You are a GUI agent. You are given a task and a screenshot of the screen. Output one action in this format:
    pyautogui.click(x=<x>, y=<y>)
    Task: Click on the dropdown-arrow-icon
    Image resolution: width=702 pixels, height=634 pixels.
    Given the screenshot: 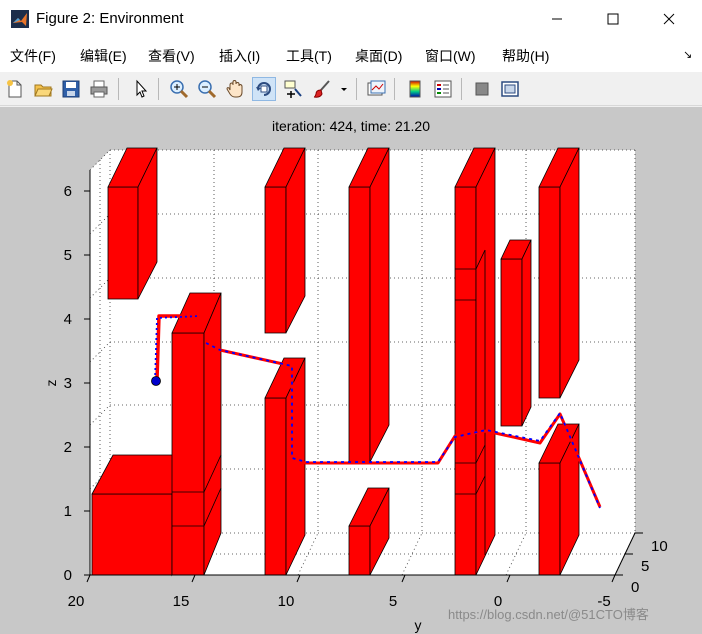 What is the action you would take?
    pyautogui.click(x=344, y=89)
    